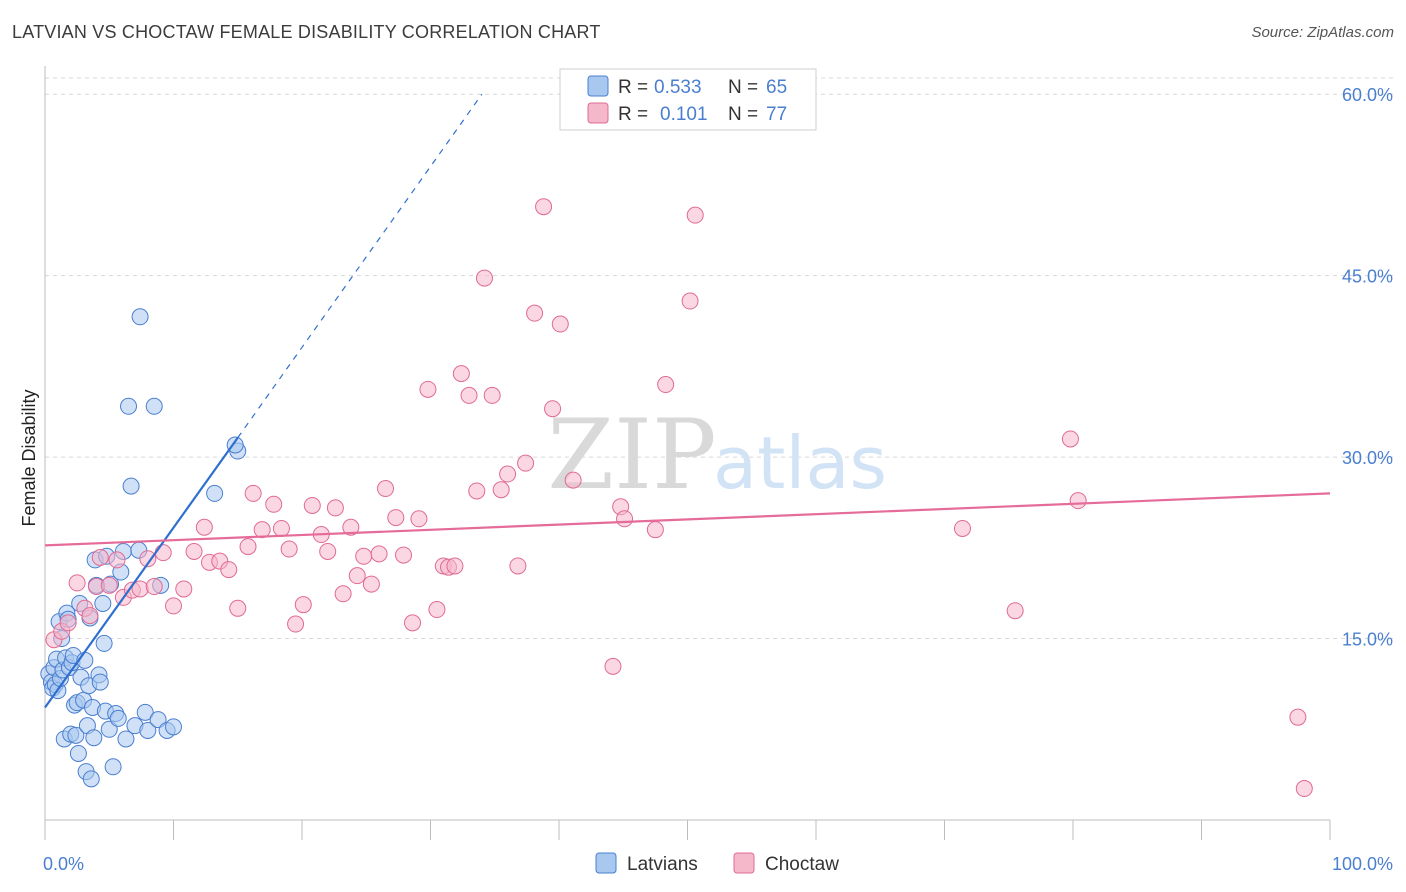  Describe the element at coordinates (63, 864) in the screenshot. I see `x-tick-label-left: 0.0%` at that location.